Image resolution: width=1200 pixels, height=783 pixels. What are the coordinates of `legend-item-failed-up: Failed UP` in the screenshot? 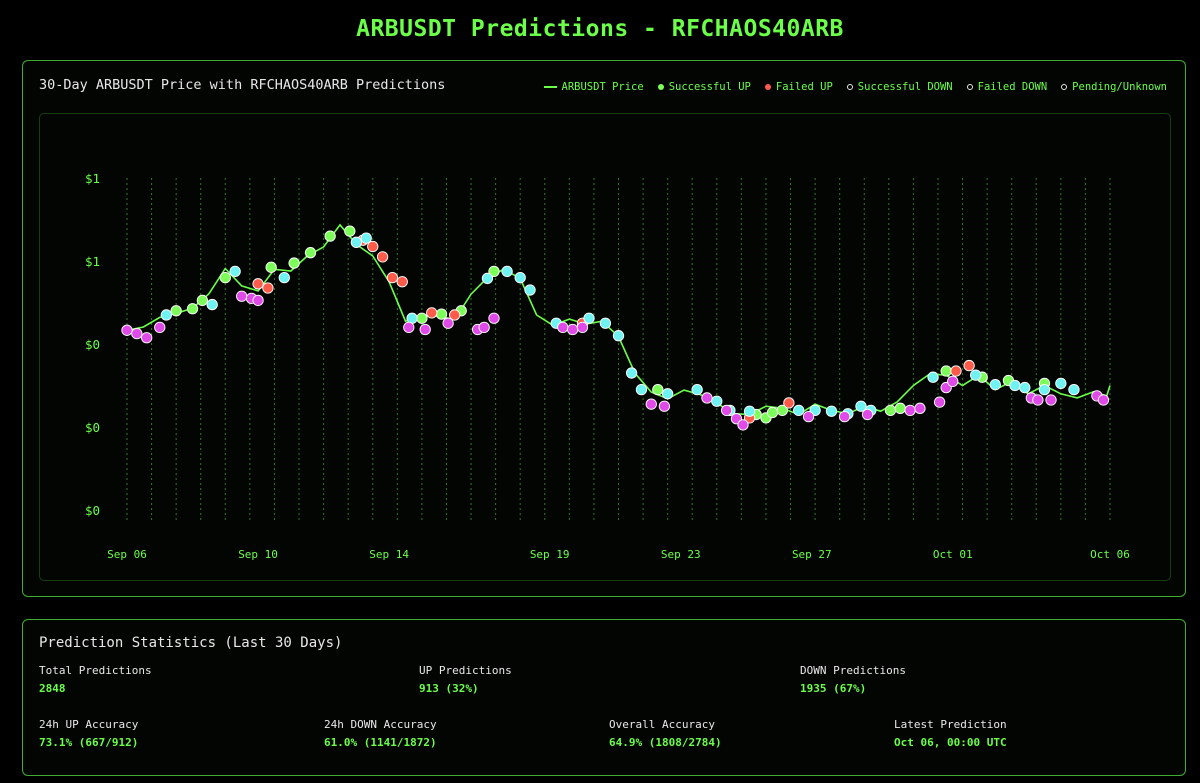 It's located at (798, 87).